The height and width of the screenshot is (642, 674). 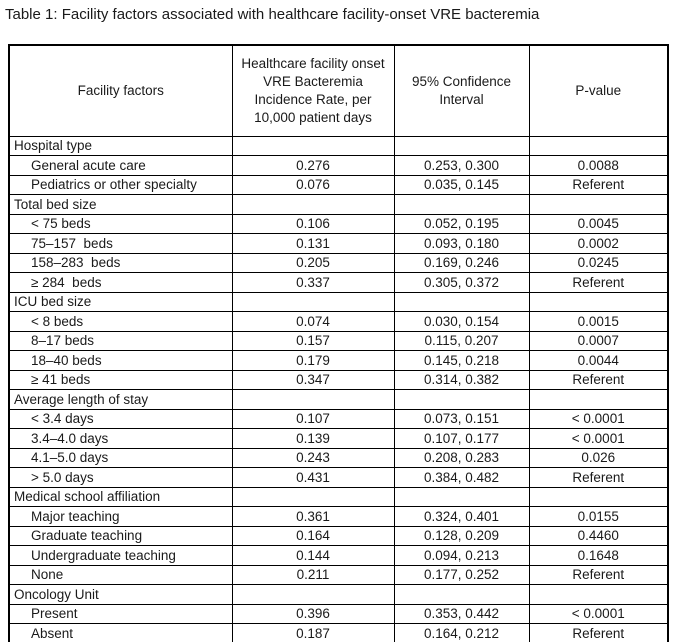 What do you see at coordinates (461, 243) in the screenshot?
I see `ci-cell: 0.093, 0.180` at bounding box center [461, 243].